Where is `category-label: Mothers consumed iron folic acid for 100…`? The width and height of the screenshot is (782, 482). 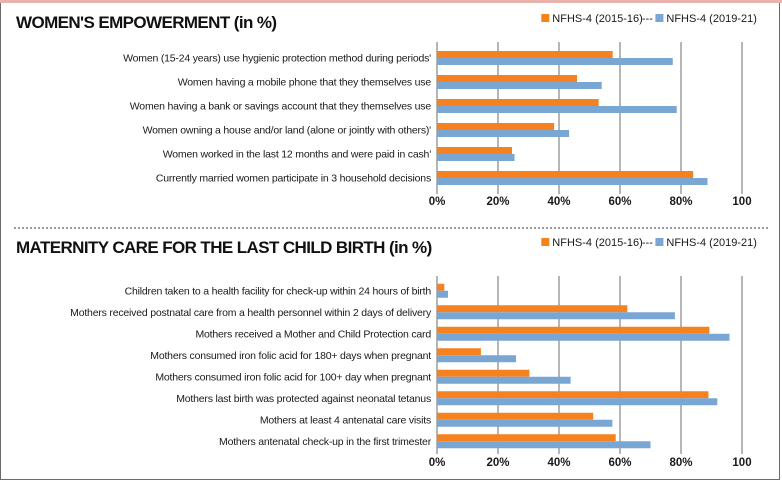 category-label: Mothers consumed iron folic acid for 100… is located at coordinates (293, 377).